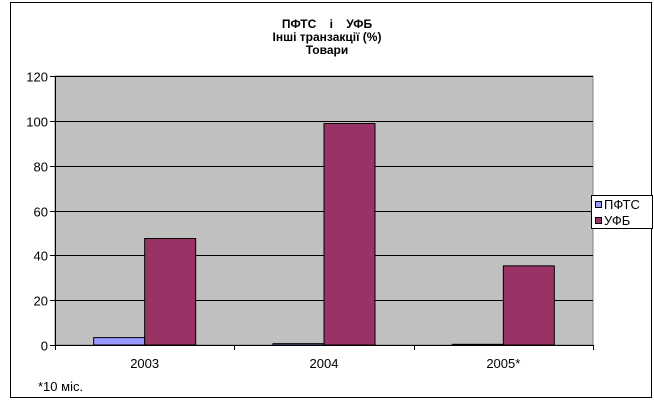 This screenshot has height=401, width=654. What do you see at coordinates (44, 346) in the screenshot?
I see `y-tick-label: 0` at bounding box center [44, 346].